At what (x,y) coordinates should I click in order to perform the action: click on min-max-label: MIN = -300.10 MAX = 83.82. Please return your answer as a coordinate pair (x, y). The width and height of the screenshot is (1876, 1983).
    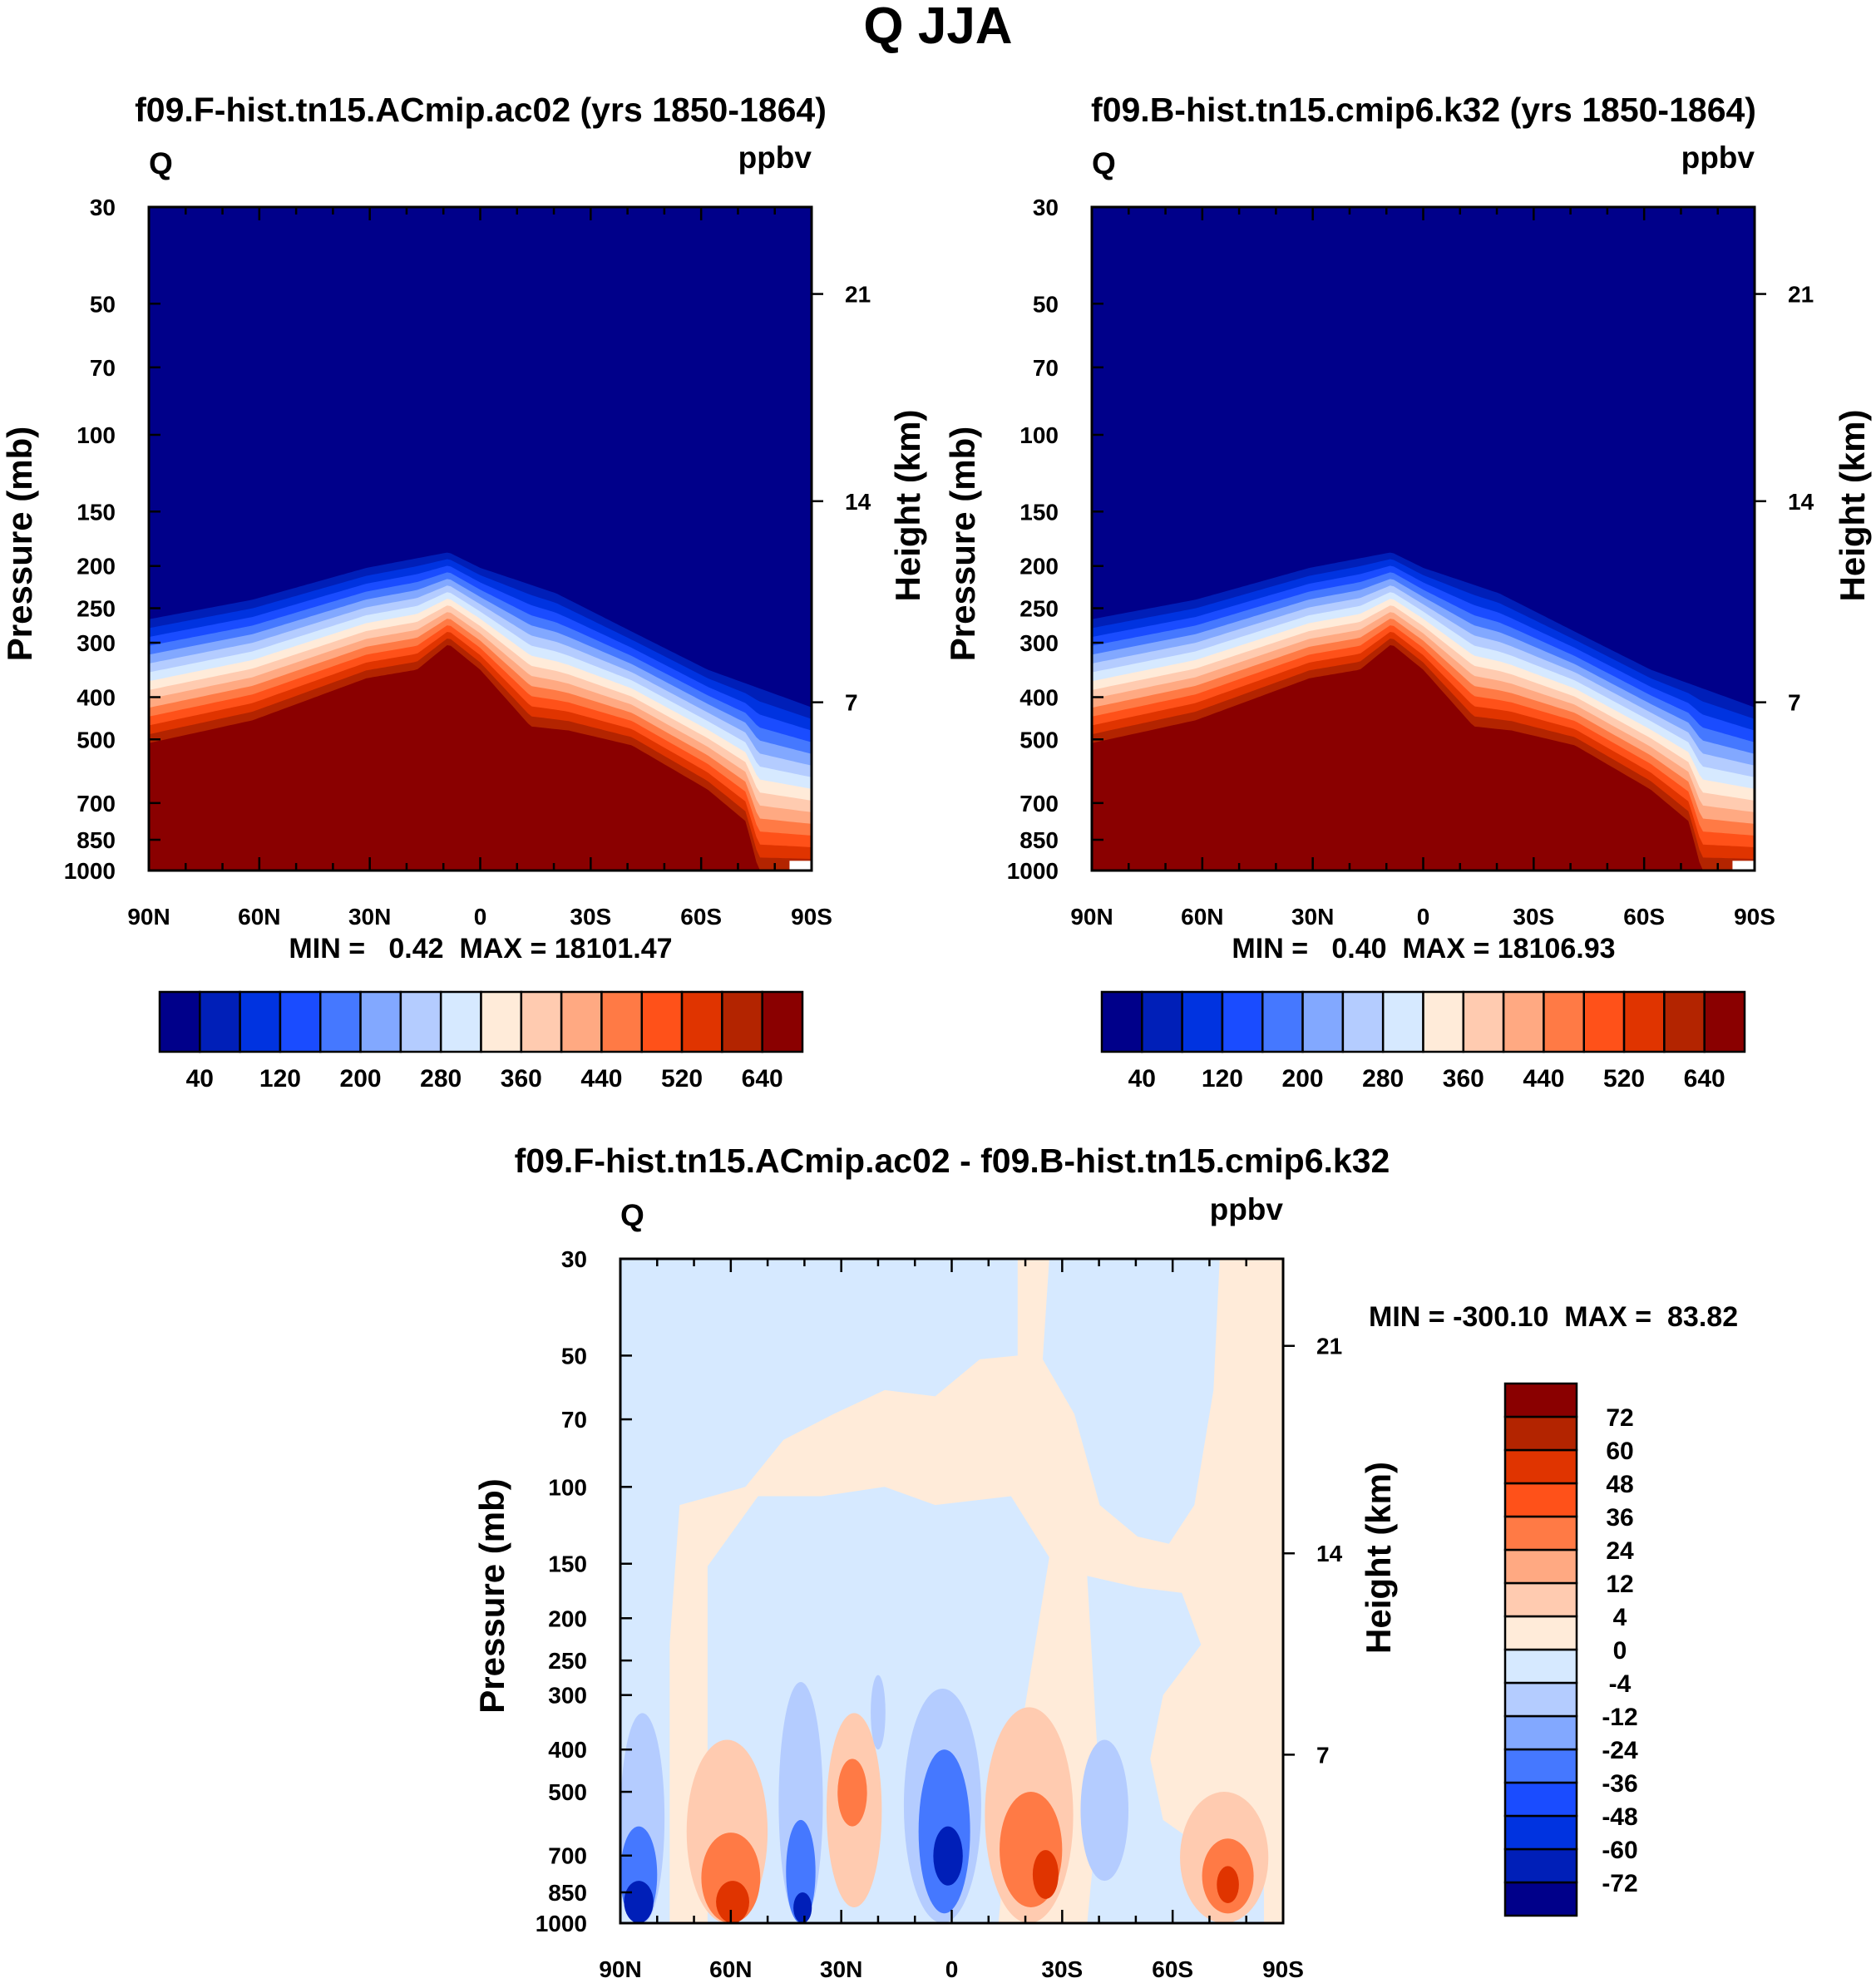
    Looking at the image, I should click on (1553, 1317).